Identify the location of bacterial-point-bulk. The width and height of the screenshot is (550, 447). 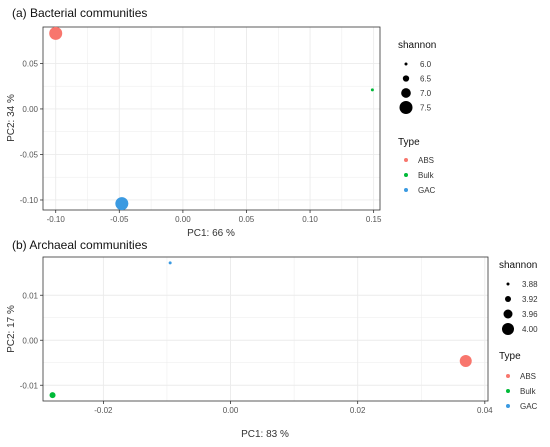
(372, 90).